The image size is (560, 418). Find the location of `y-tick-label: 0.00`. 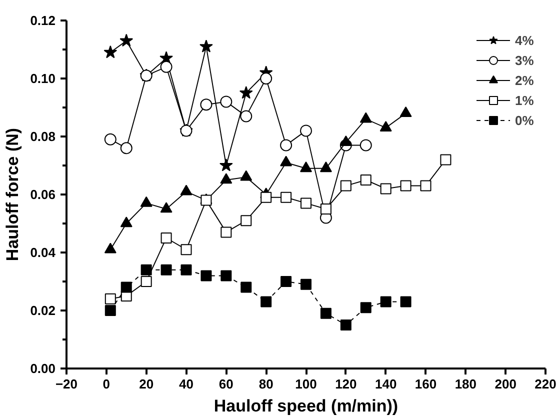

y-tick-label: 0.00 is located at coordinates (43, 368).